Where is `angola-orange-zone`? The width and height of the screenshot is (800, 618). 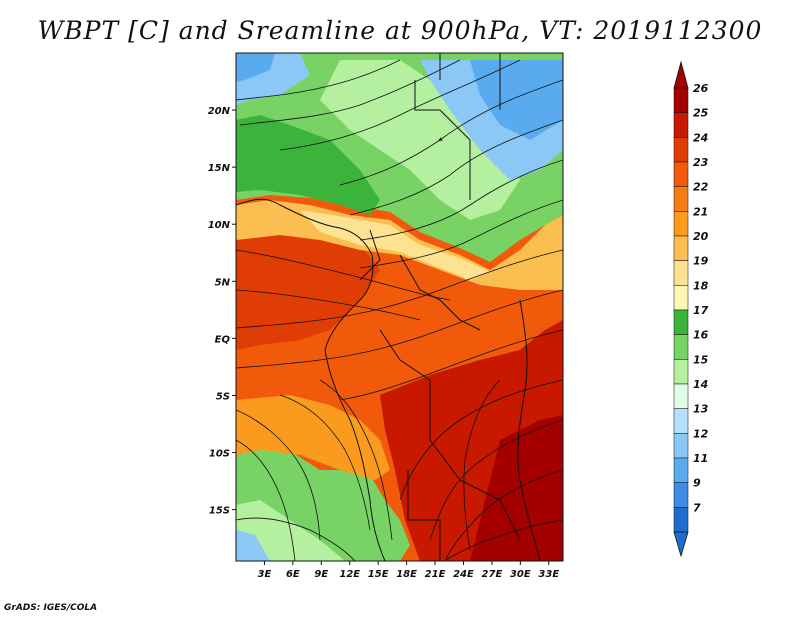 angola-orange-zone is located at coordinates (313, 437).